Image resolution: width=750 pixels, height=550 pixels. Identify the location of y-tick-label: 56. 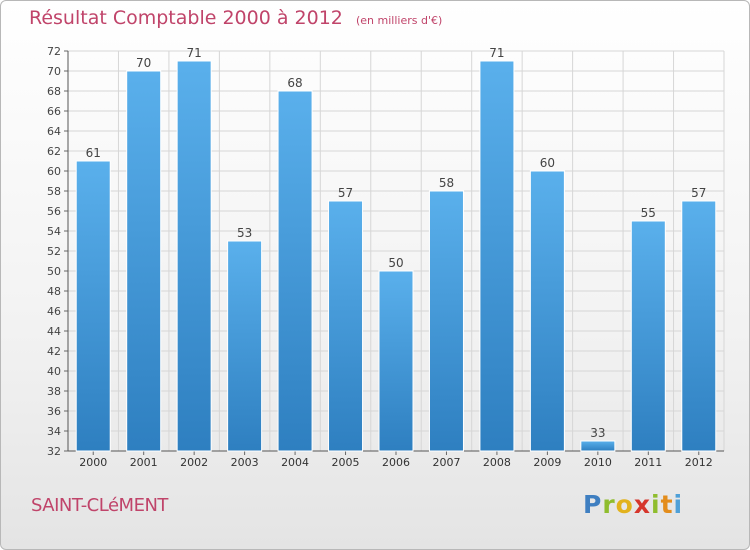
(54, 211).